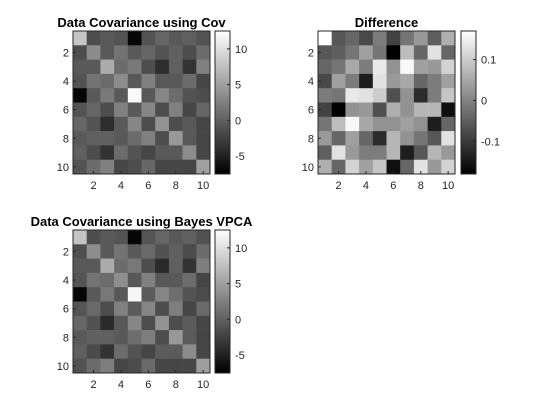 This screenshot has height=420, width=560. What do you see at coordinates (66, 310) in the screenshot?
I see `y-tick-label: 6` at bounding box center [66, 310].